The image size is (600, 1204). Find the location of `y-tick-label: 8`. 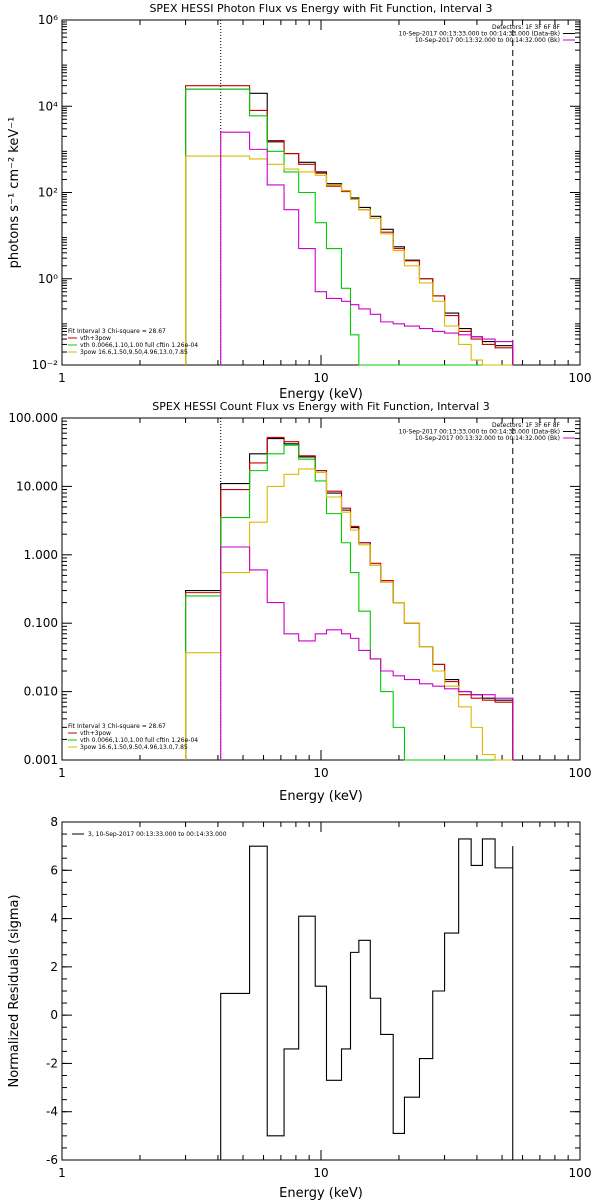

y-tick-label: 8 is located at coordinates (54, 822).